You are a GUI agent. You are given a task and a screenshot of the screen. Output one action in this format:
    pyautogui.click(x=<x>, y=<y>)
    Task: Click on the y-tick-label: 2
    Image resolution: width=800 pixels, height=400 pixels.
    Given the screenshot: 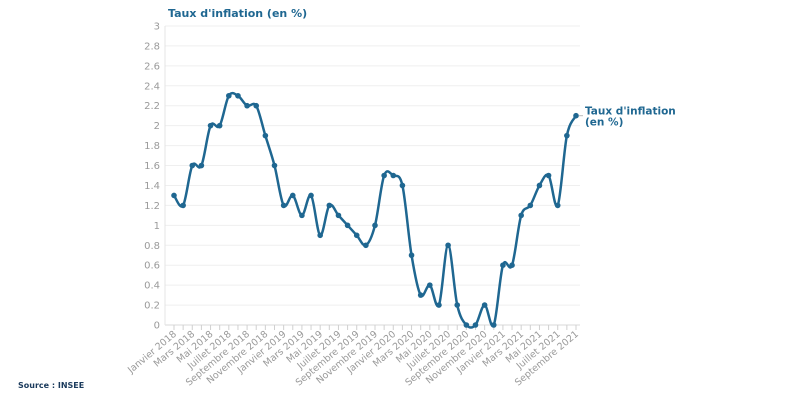 What is the action you would take?
    pyautogui.click(x=157, y=126)
    